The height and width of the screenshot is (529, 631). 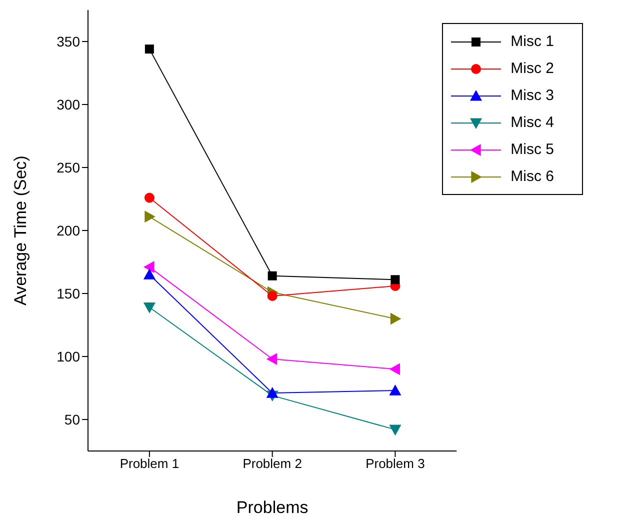 What do you see at coordinates (272, 507) in the screenshot?
I see `x-axis-title: Problems` at bounding box center [272, 507].